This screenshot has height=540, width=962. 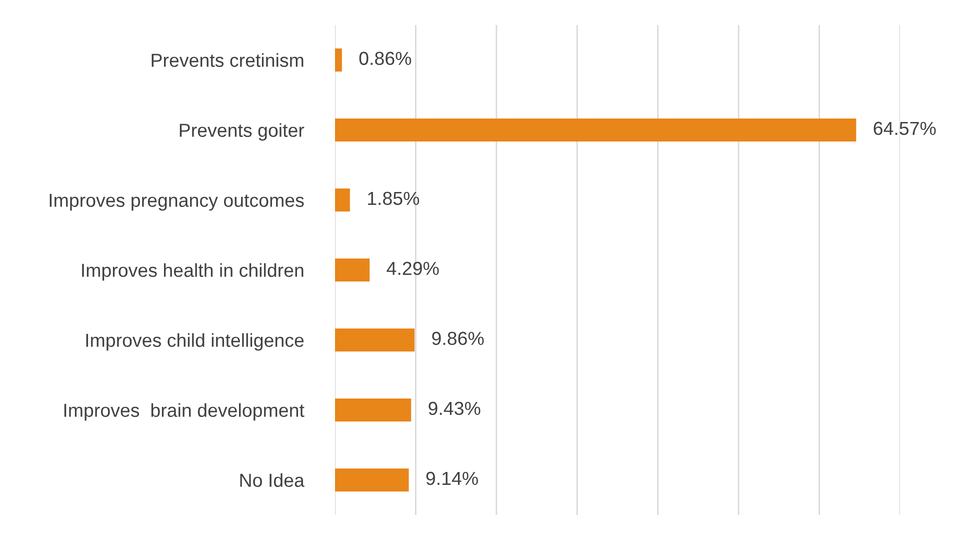 I want to click on y-tick-label: No Idea, so click(x=272, y=480).